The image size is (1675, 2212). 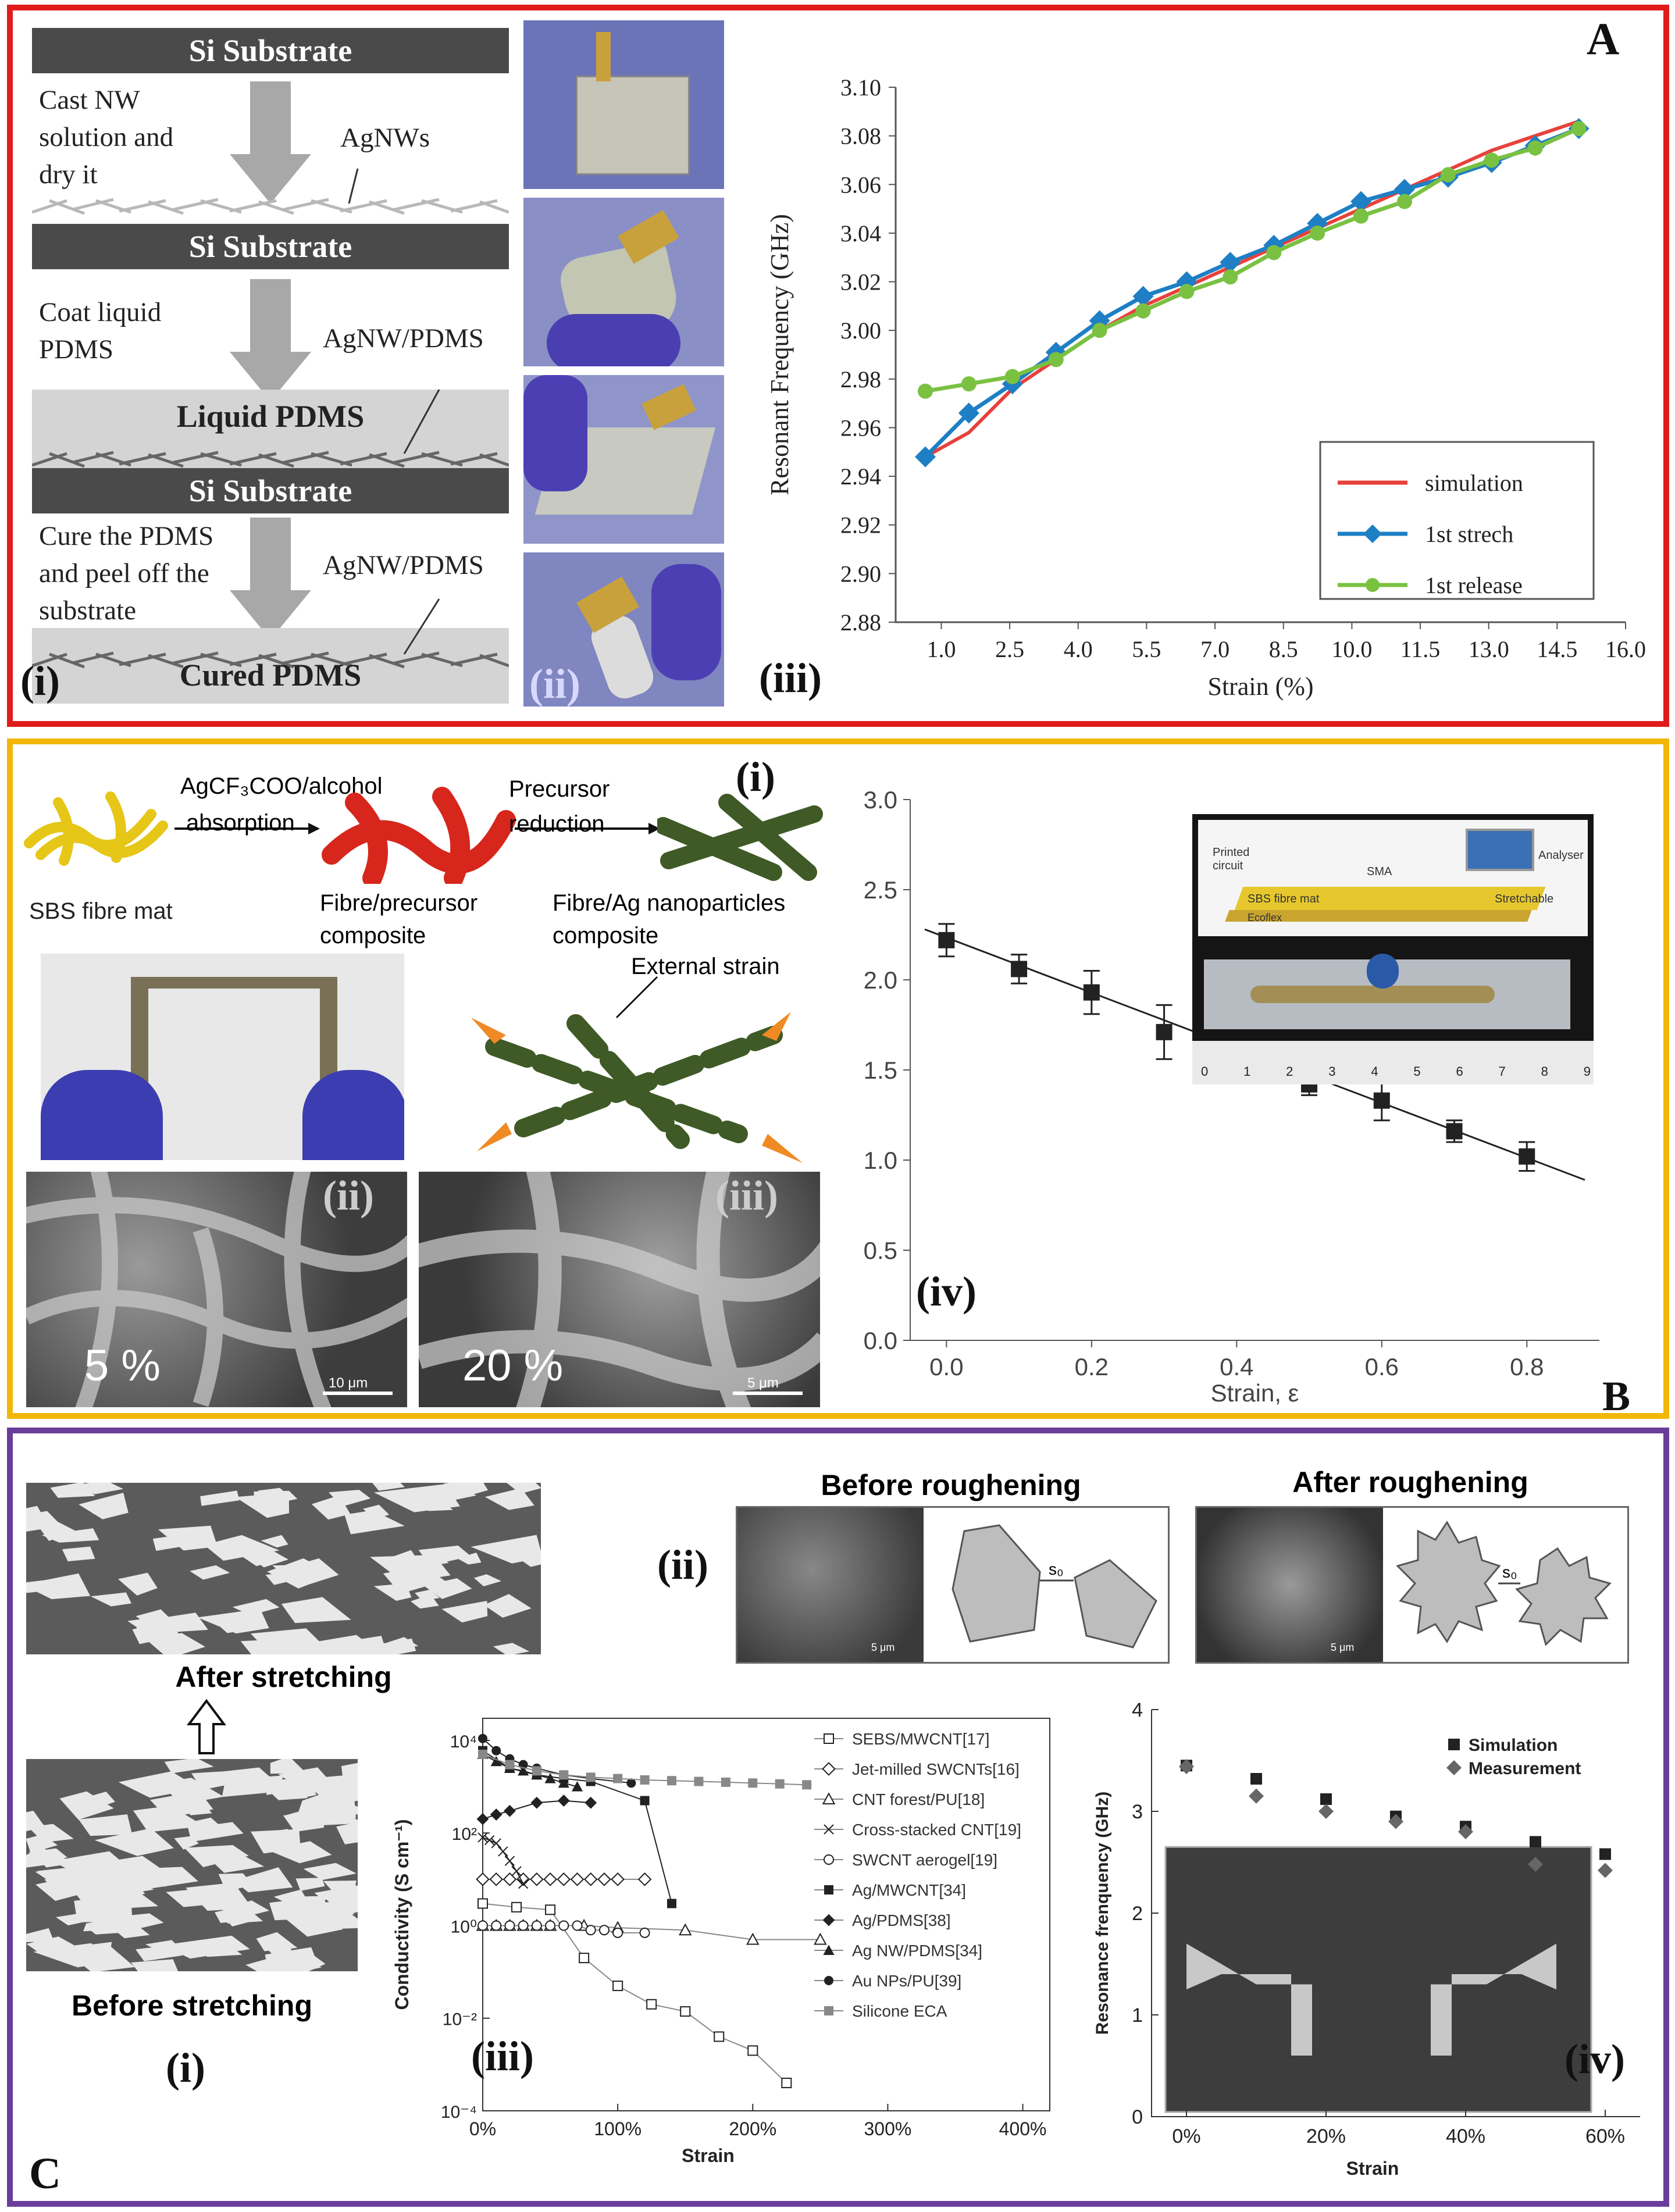 I want to click on sbs-fibre-mat-icon, so click(x=96, y=828).